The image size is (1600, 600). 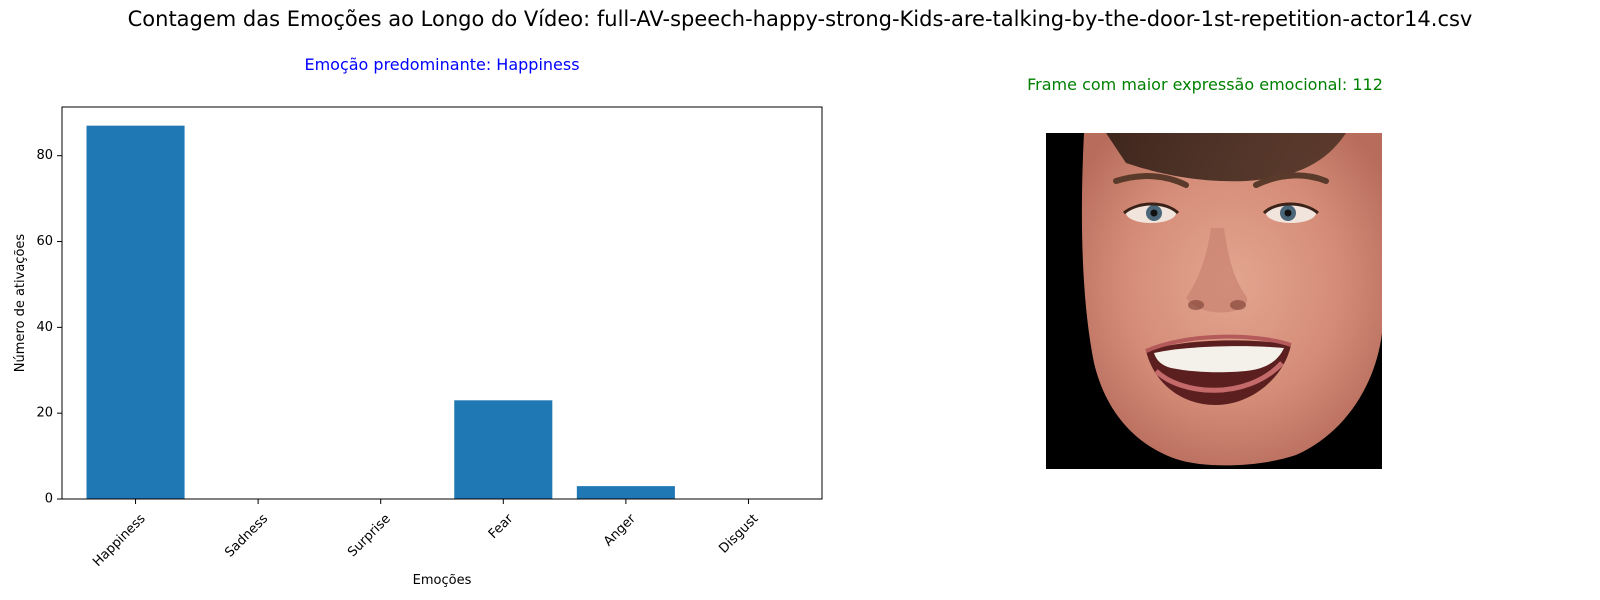 I want to click on x-tick-label-disgust: Disgust, so click(x=738, y=533).